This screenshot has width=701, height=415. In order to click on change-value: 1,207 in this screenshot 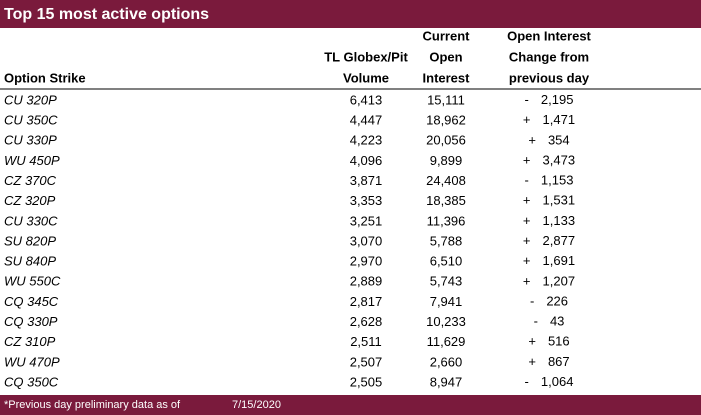, I will do `click(559, 281)`.